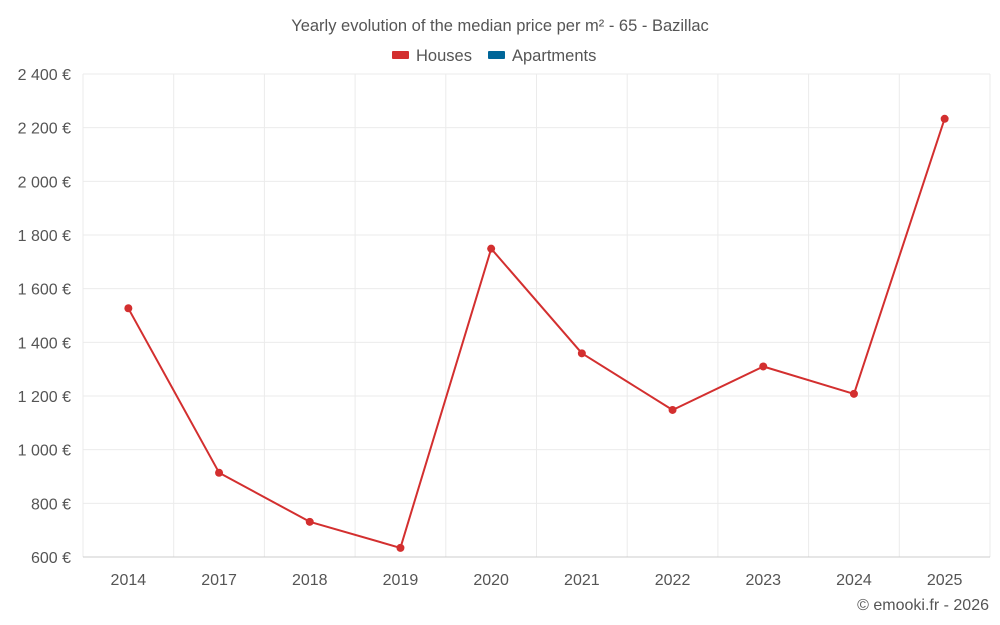 This screenshot has height=625, width=1000. What do you see at coordinates (582, 580) in the screenshot?
I see `x-tick-label: 2021` at bounding box center [582, 580].